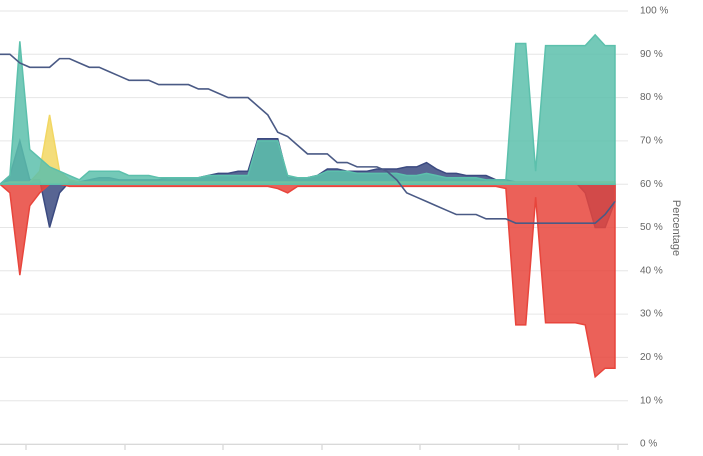 The image size is (703, 456). I want to click on y-axis-title: Percentage, so click(676, 228).